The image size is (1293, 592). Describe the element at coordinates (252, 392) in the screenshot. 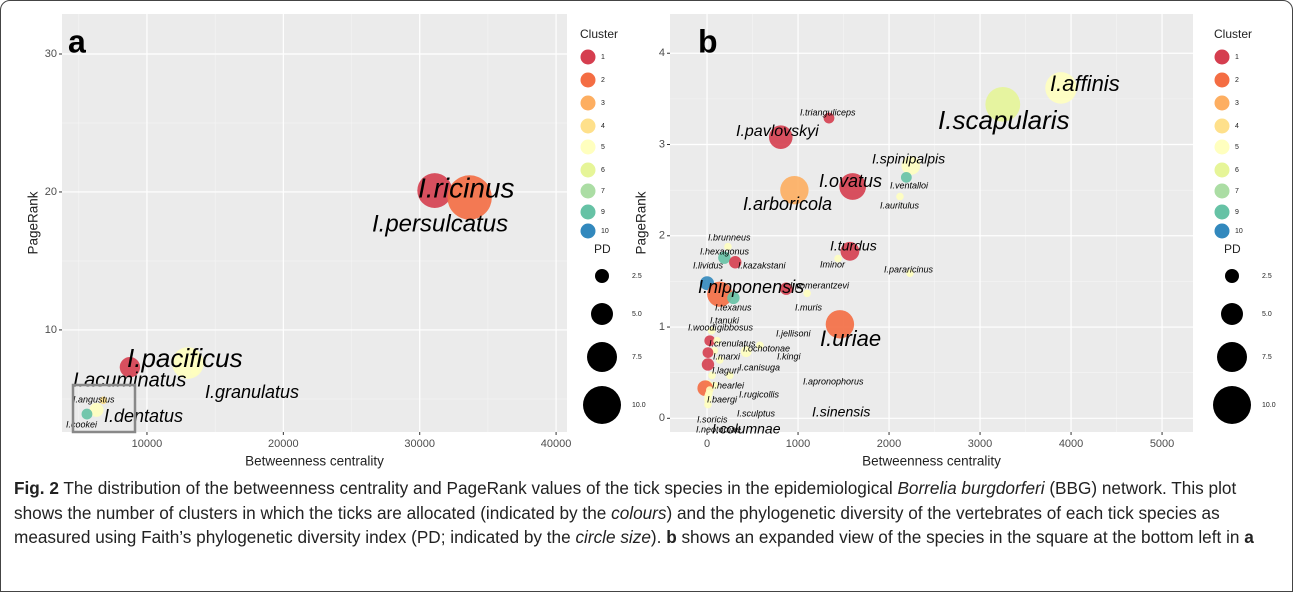

I see `point-label: I.granulatus` at that location.